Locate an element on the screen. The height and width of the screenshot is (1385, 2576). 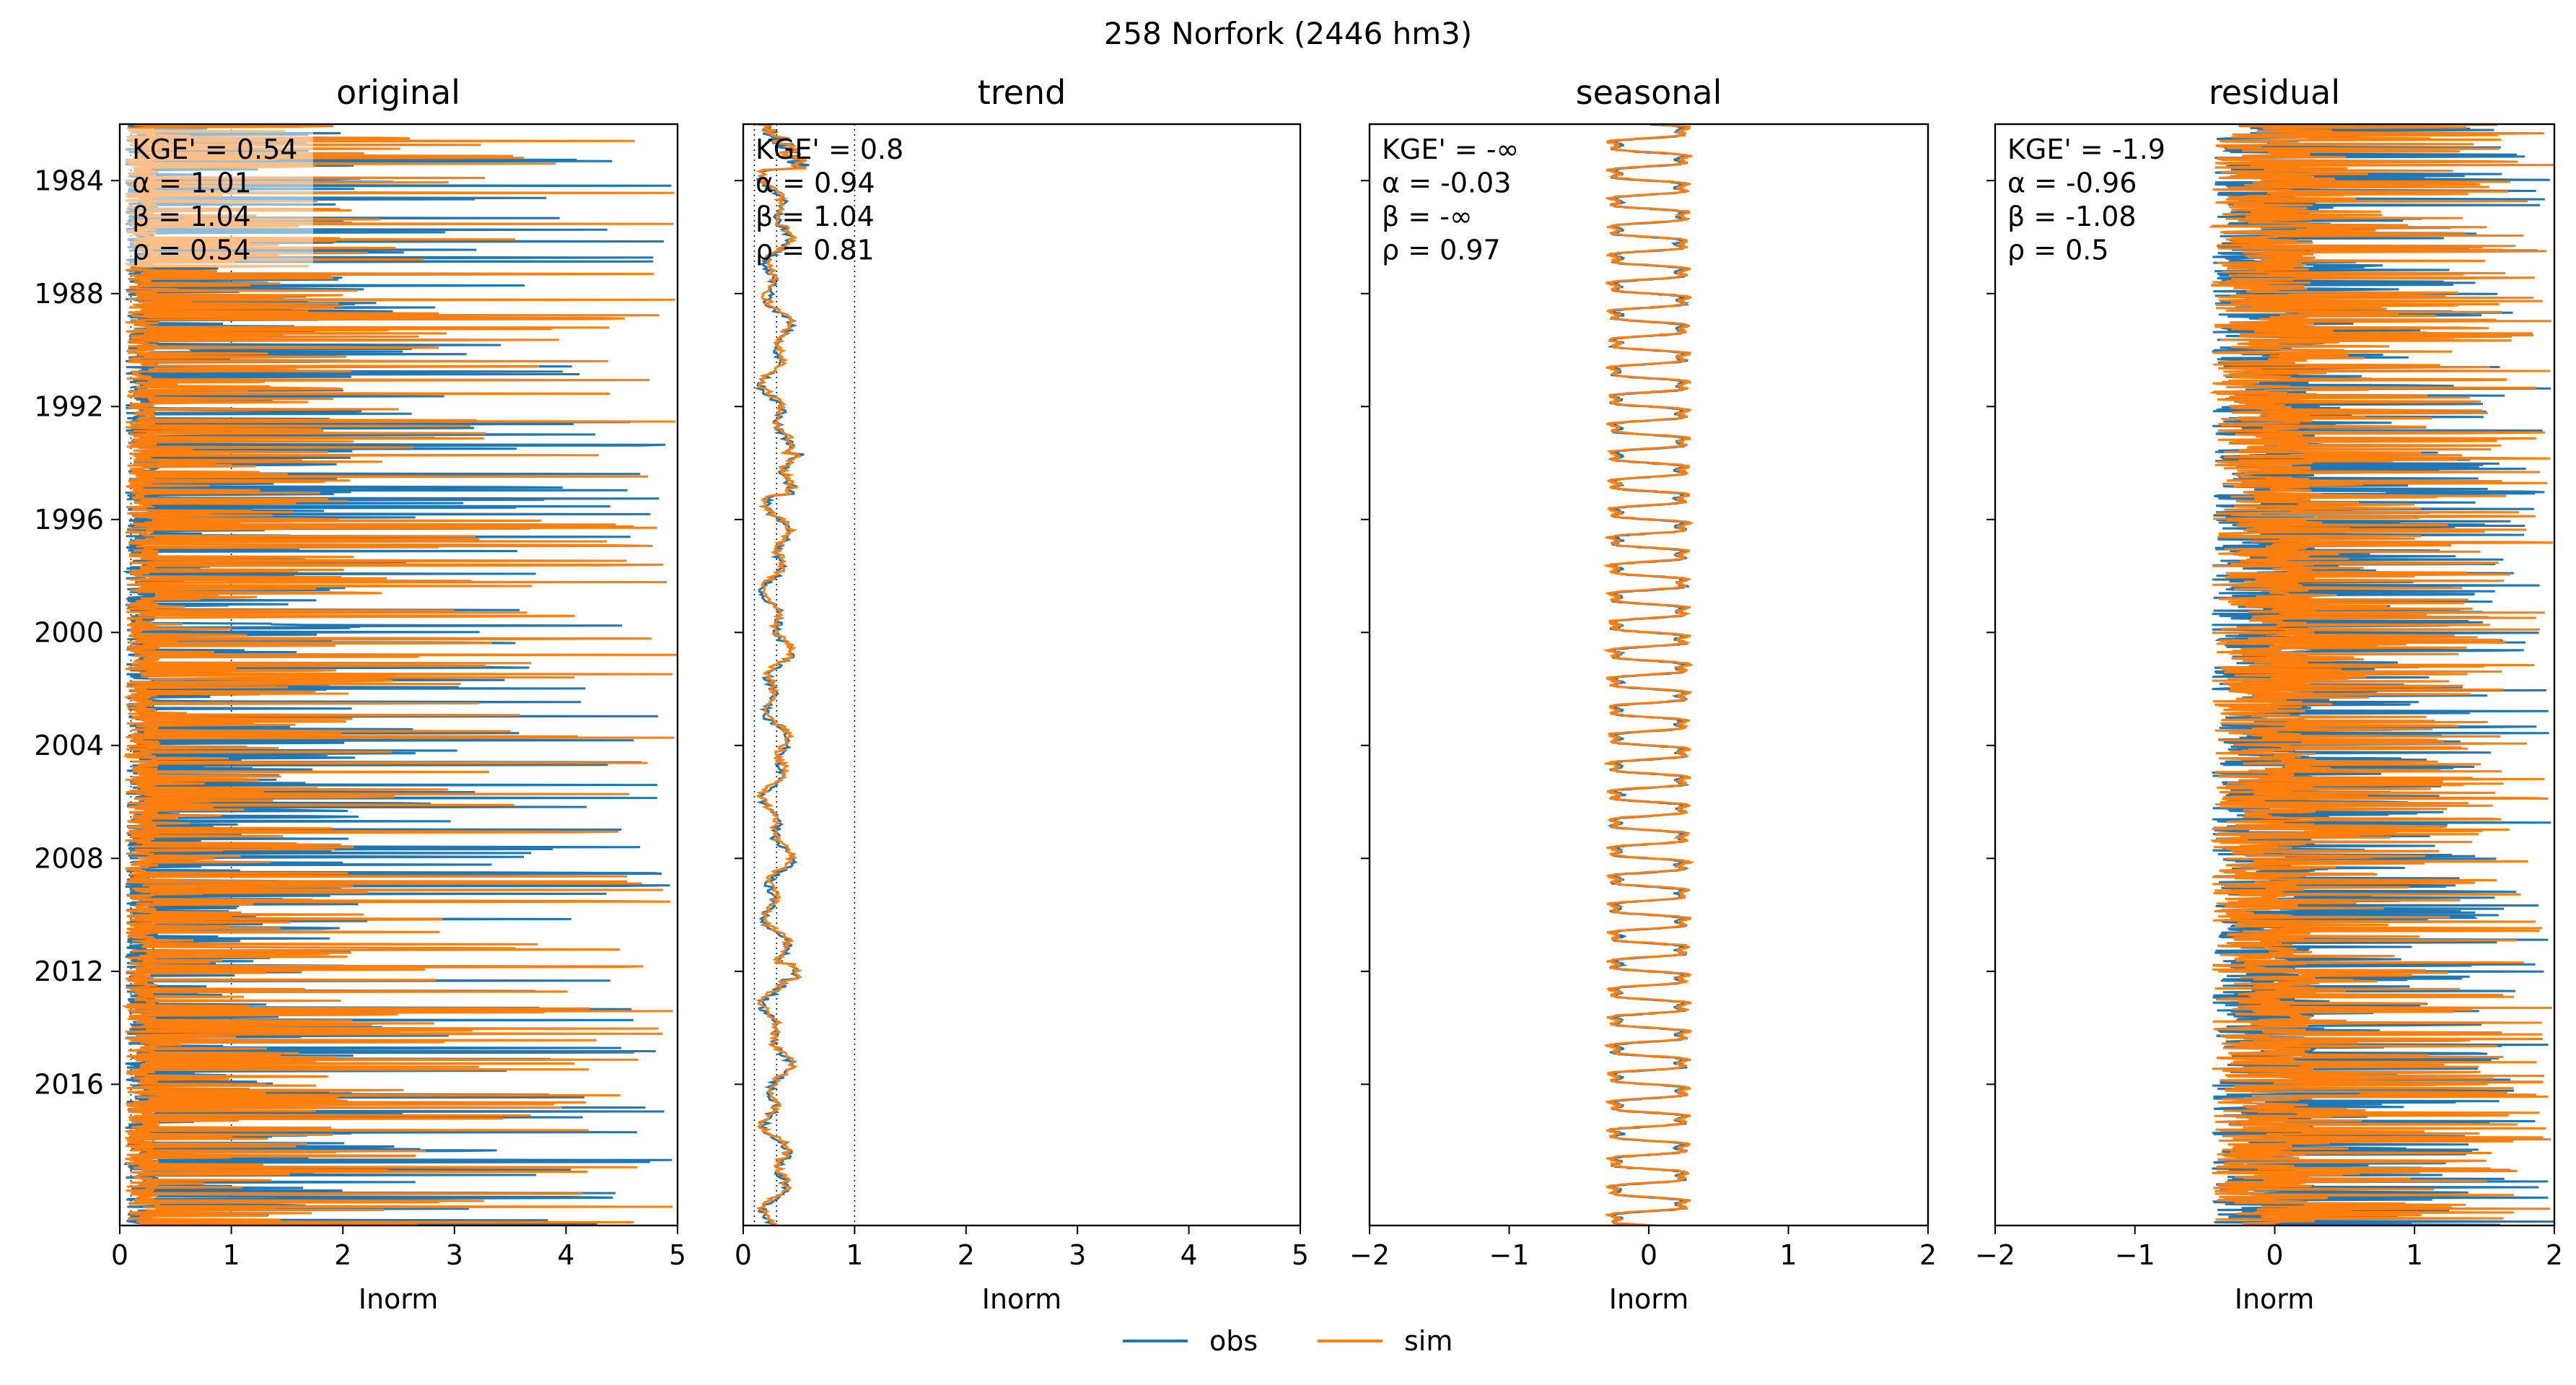
panel-trend-series is located at coordinates (804, 674).